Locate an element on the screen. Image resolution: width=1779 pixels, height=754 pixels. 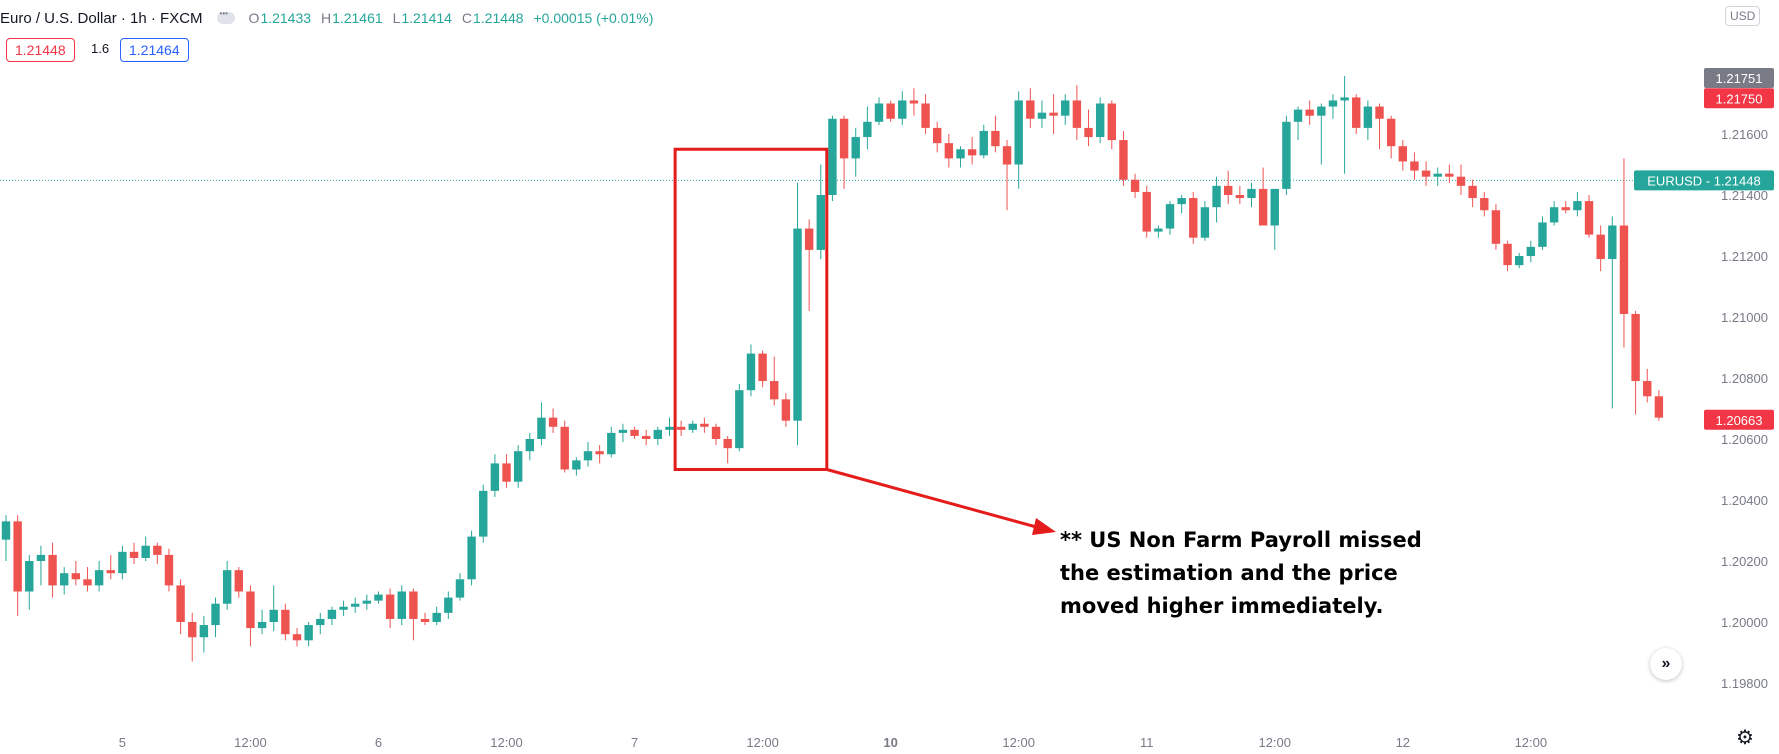
annotation-line-3: moved higher immediately. is located at coordinates (1222, 606).